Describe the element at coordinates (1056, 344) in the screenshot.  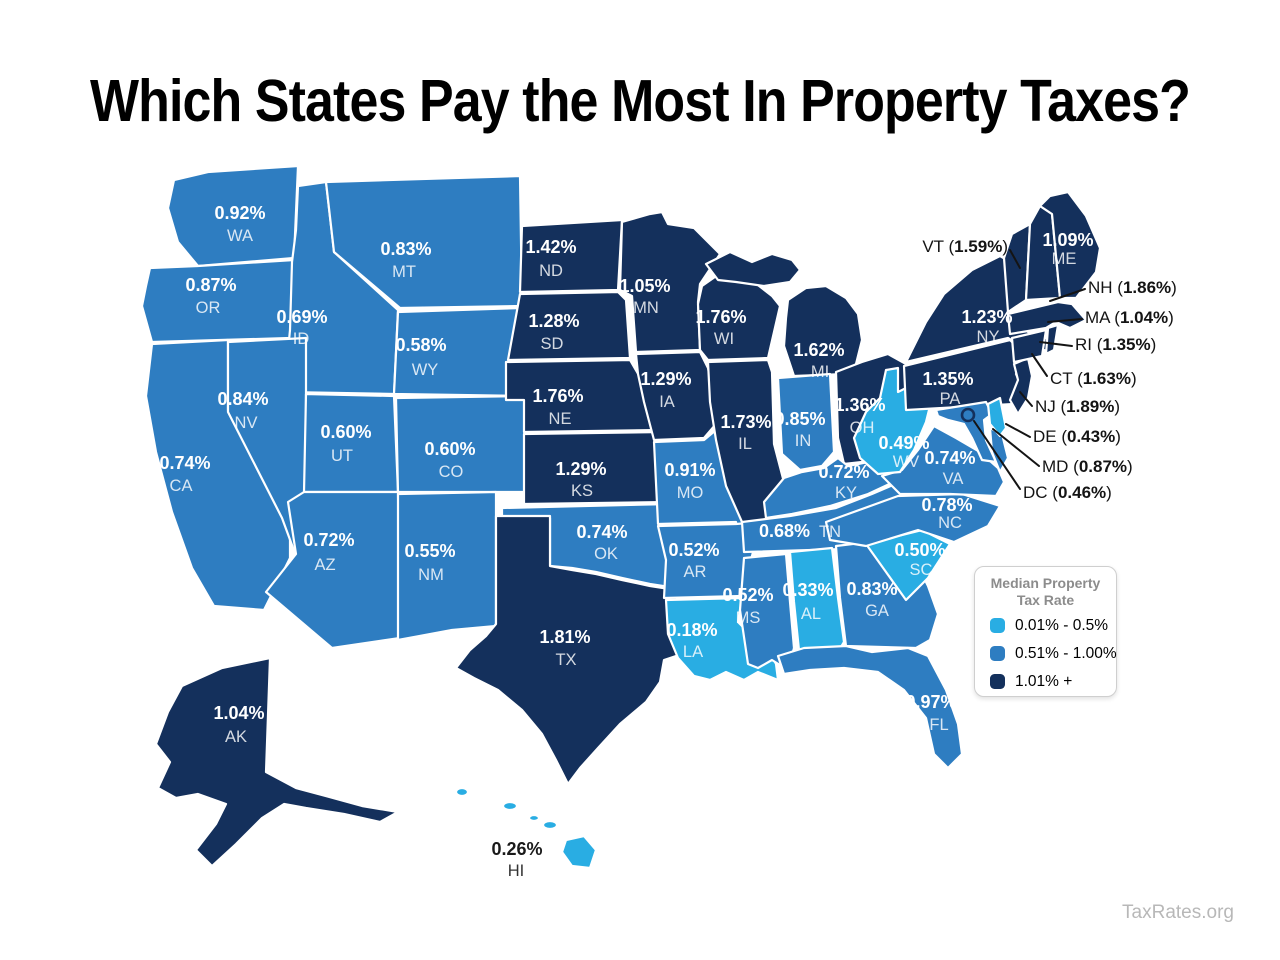
I see `leader-line-ri` at that location.